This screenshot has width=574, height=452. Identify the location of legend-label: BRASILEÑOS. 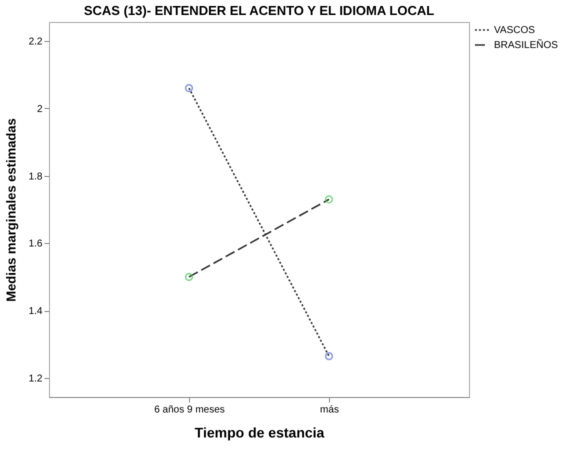
(526, 45).